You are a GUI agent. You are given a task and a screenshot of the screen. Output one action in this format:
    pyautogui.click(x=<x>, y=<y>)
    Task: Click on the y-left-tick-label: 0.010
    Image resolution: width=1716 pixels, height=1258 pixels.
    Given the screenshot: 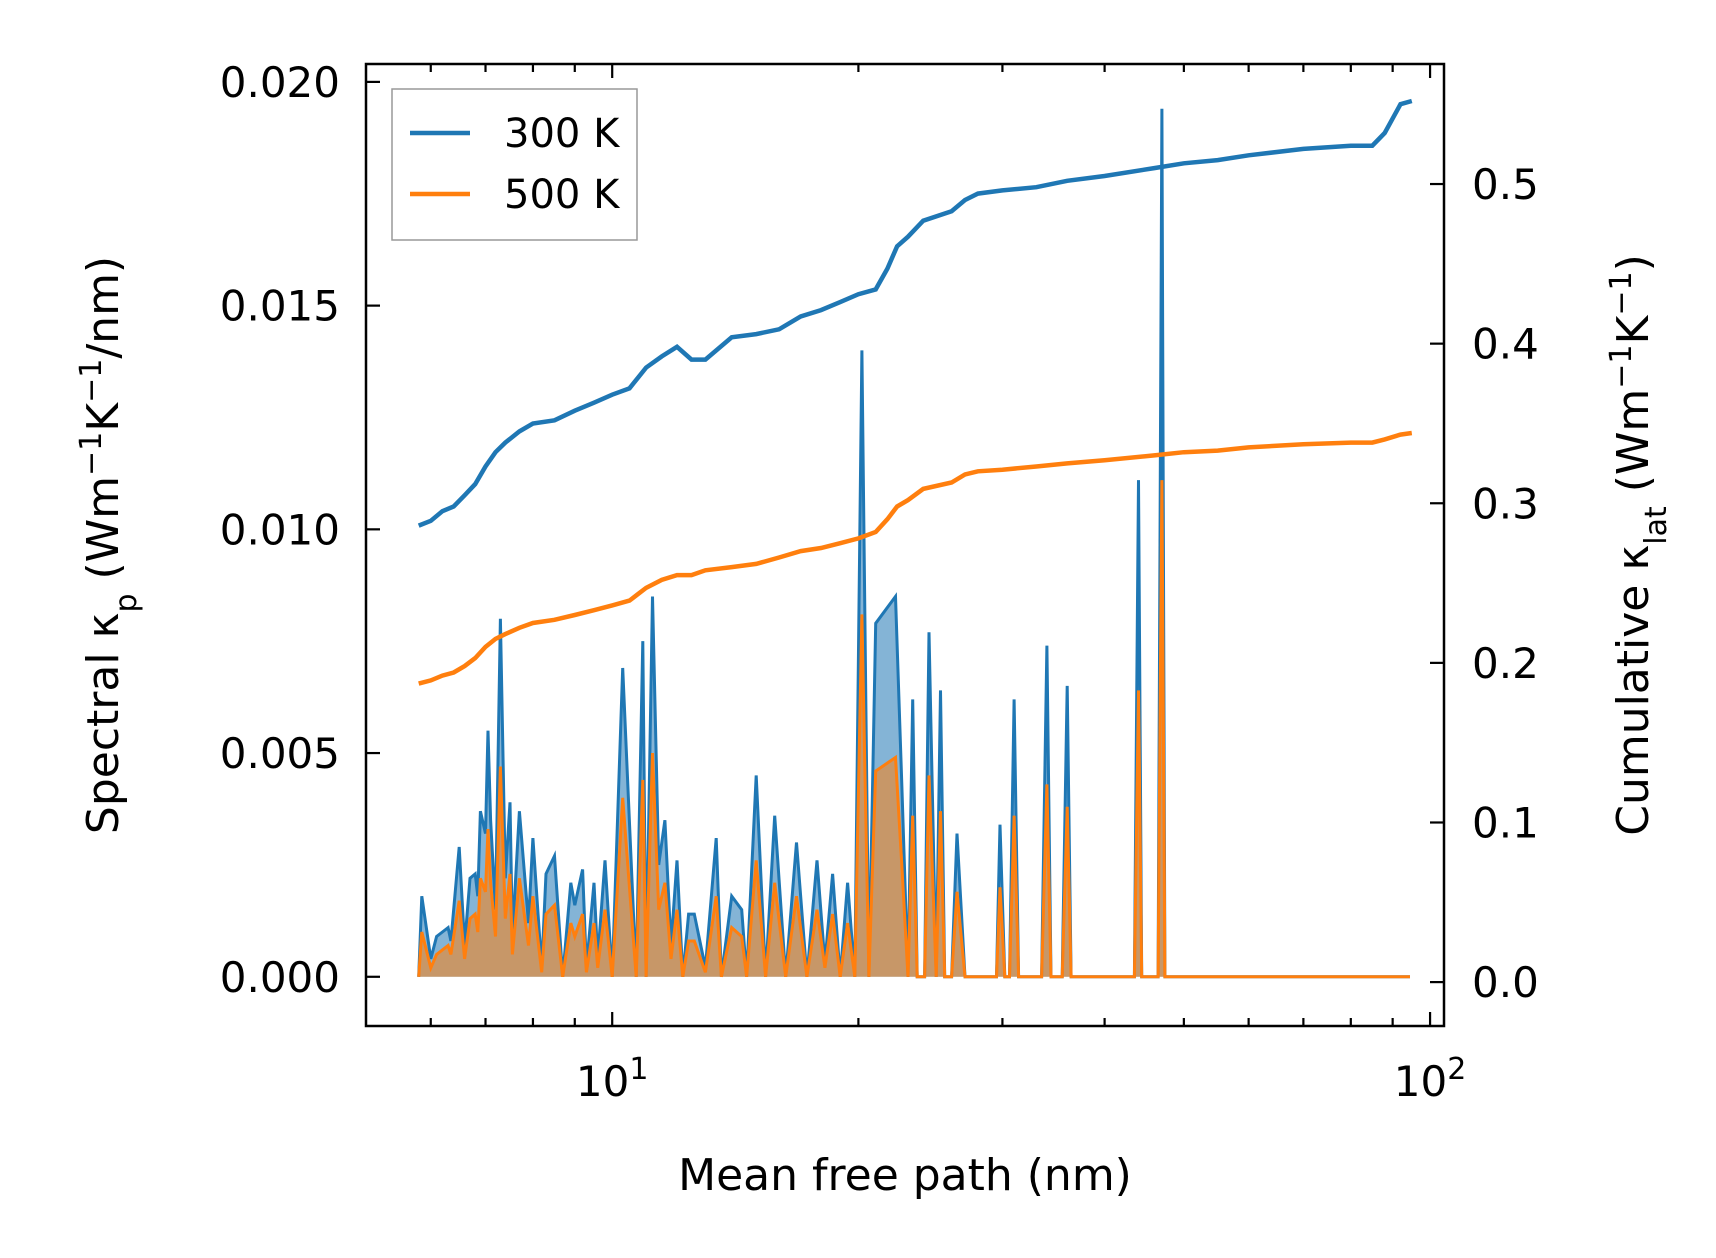 What is the action you would take?
    pyautogui.click(x=280, y=529)
    